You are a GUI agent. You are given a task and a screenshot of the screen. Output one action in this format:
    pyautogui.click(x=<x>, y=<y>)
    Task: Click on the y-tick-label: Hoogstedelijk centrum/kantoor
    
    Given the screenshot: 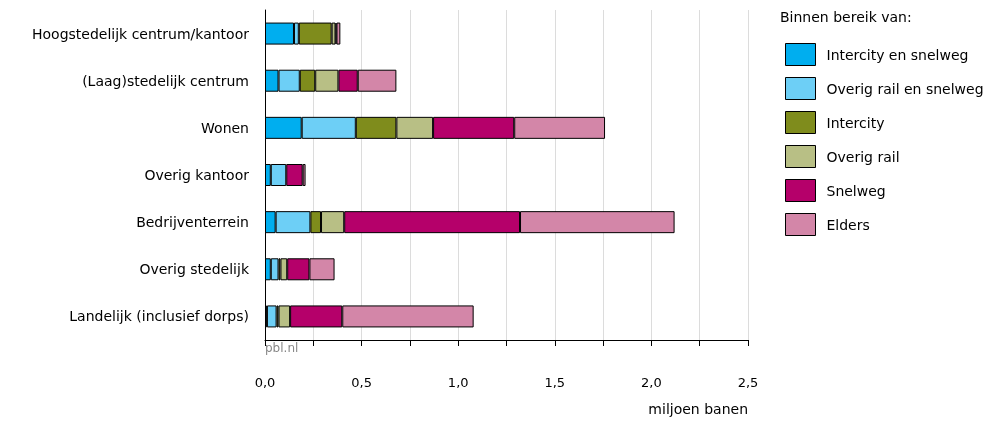 What is the action you would take?
    pyautogui.click(x=140, y=33)
    